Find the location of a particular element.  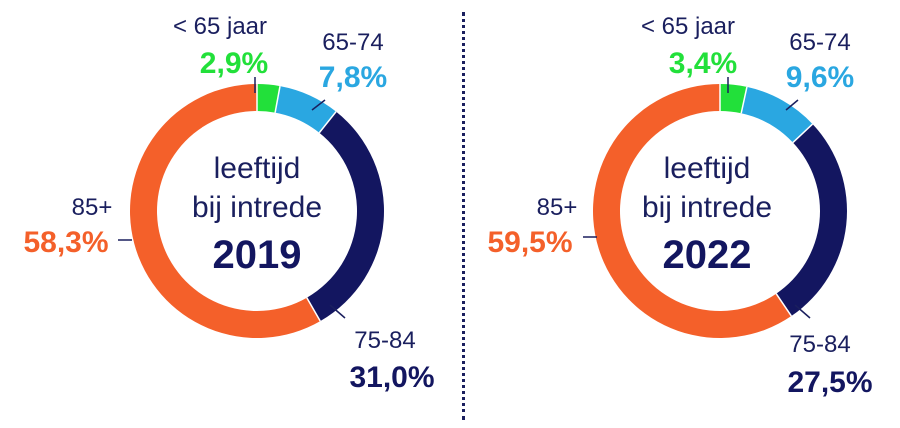

value-85plus: 58,3% is located at coordinates (65, 242).